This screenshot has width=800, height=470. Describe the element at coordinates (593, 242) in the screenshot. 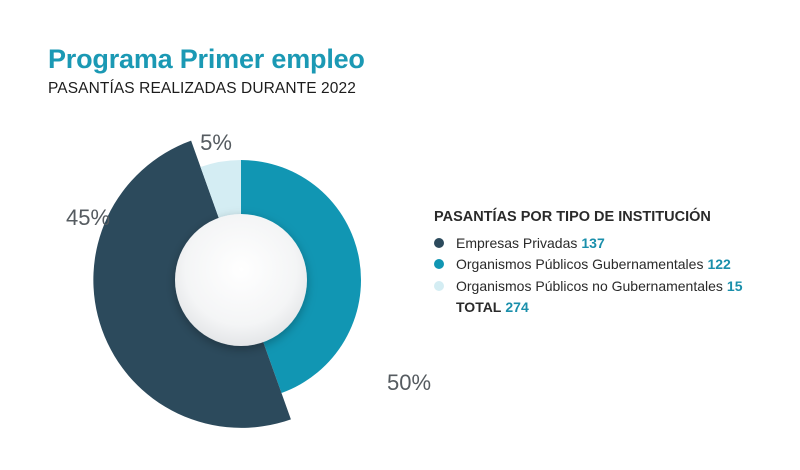

I see `legend-value: 137` at that location.